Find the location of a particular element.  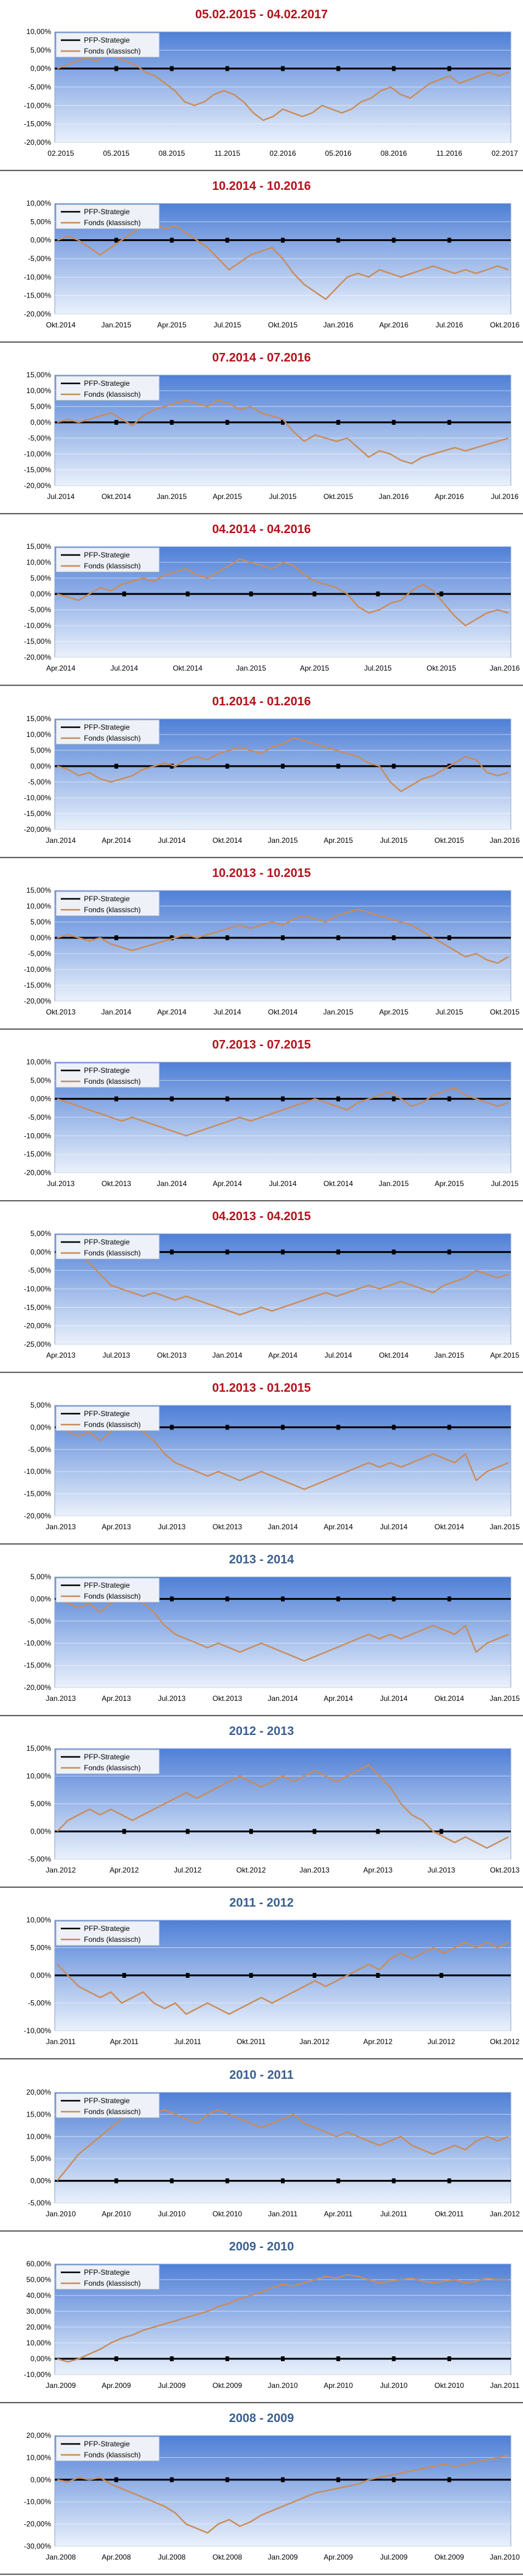

x-tick-label: Jan.2011 is located at coordinates (505, 2385).